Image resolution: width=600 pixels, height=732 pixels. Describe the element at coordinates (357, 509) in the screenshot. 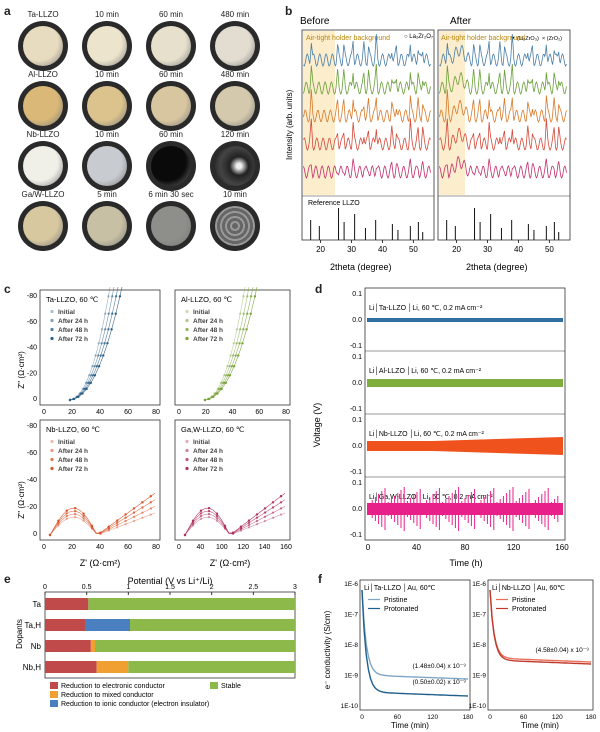

I see `voltage-ytick: 0.0` at that location.